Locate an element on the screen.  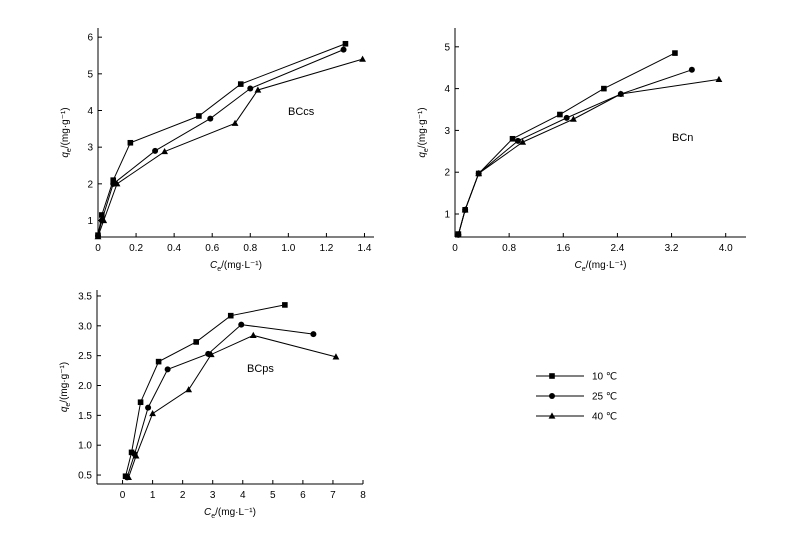
x-tick-label: 0.4 is located at coordinates (174, 248).